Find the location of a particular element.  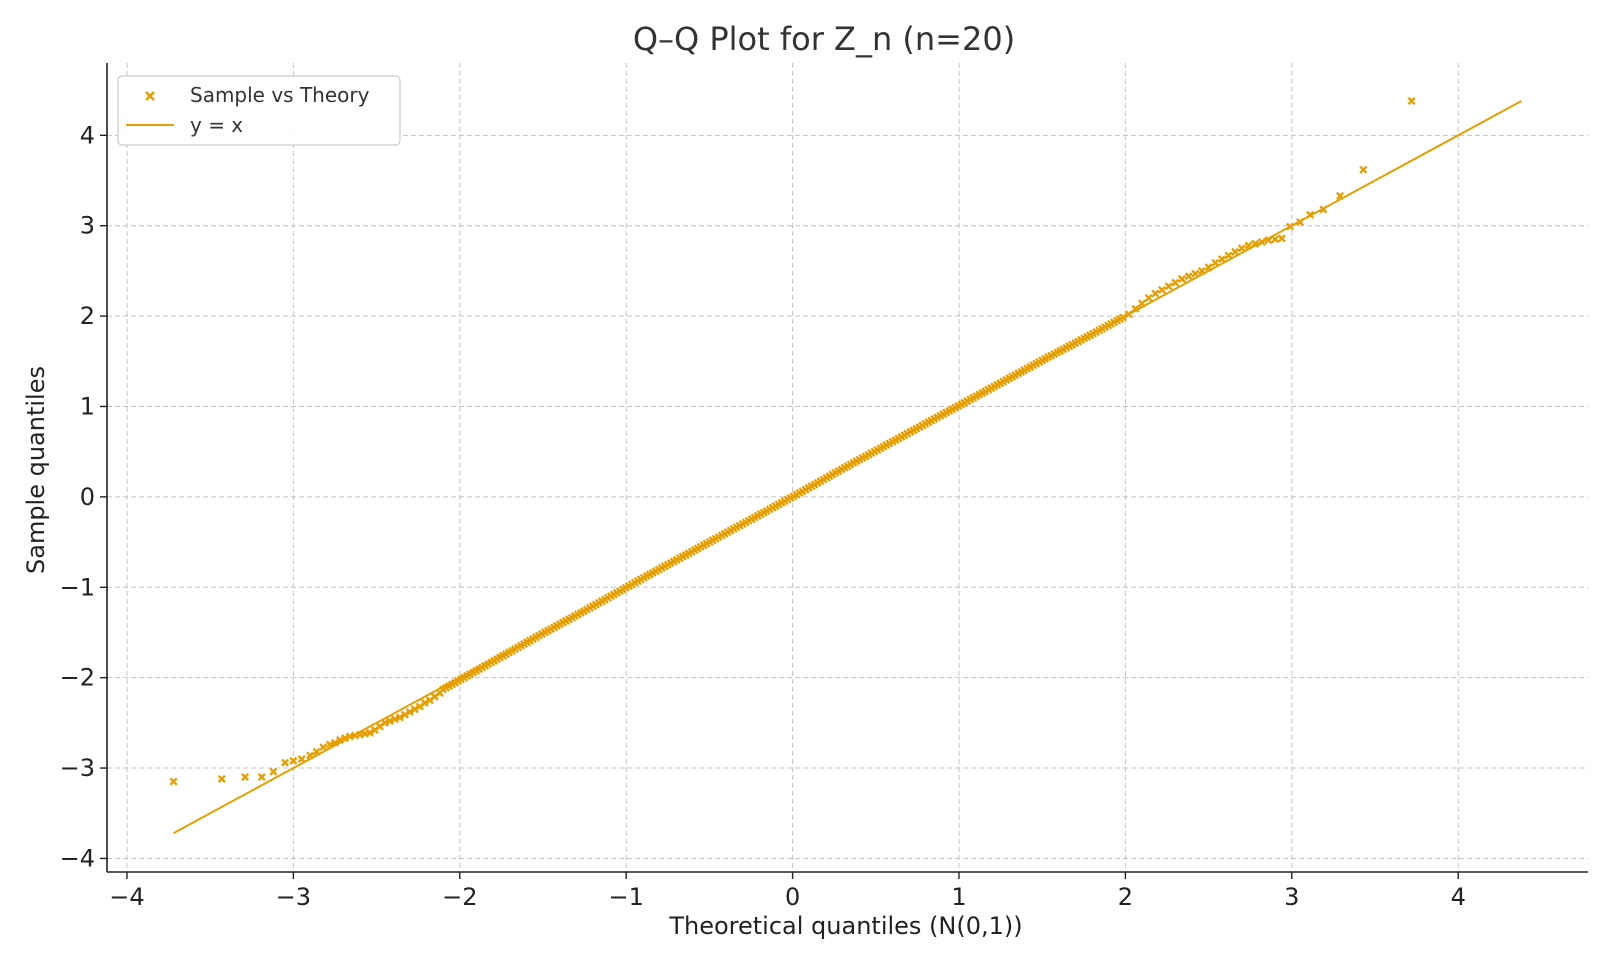

y-tick-label: 3 is located at coordinates (87, 226).